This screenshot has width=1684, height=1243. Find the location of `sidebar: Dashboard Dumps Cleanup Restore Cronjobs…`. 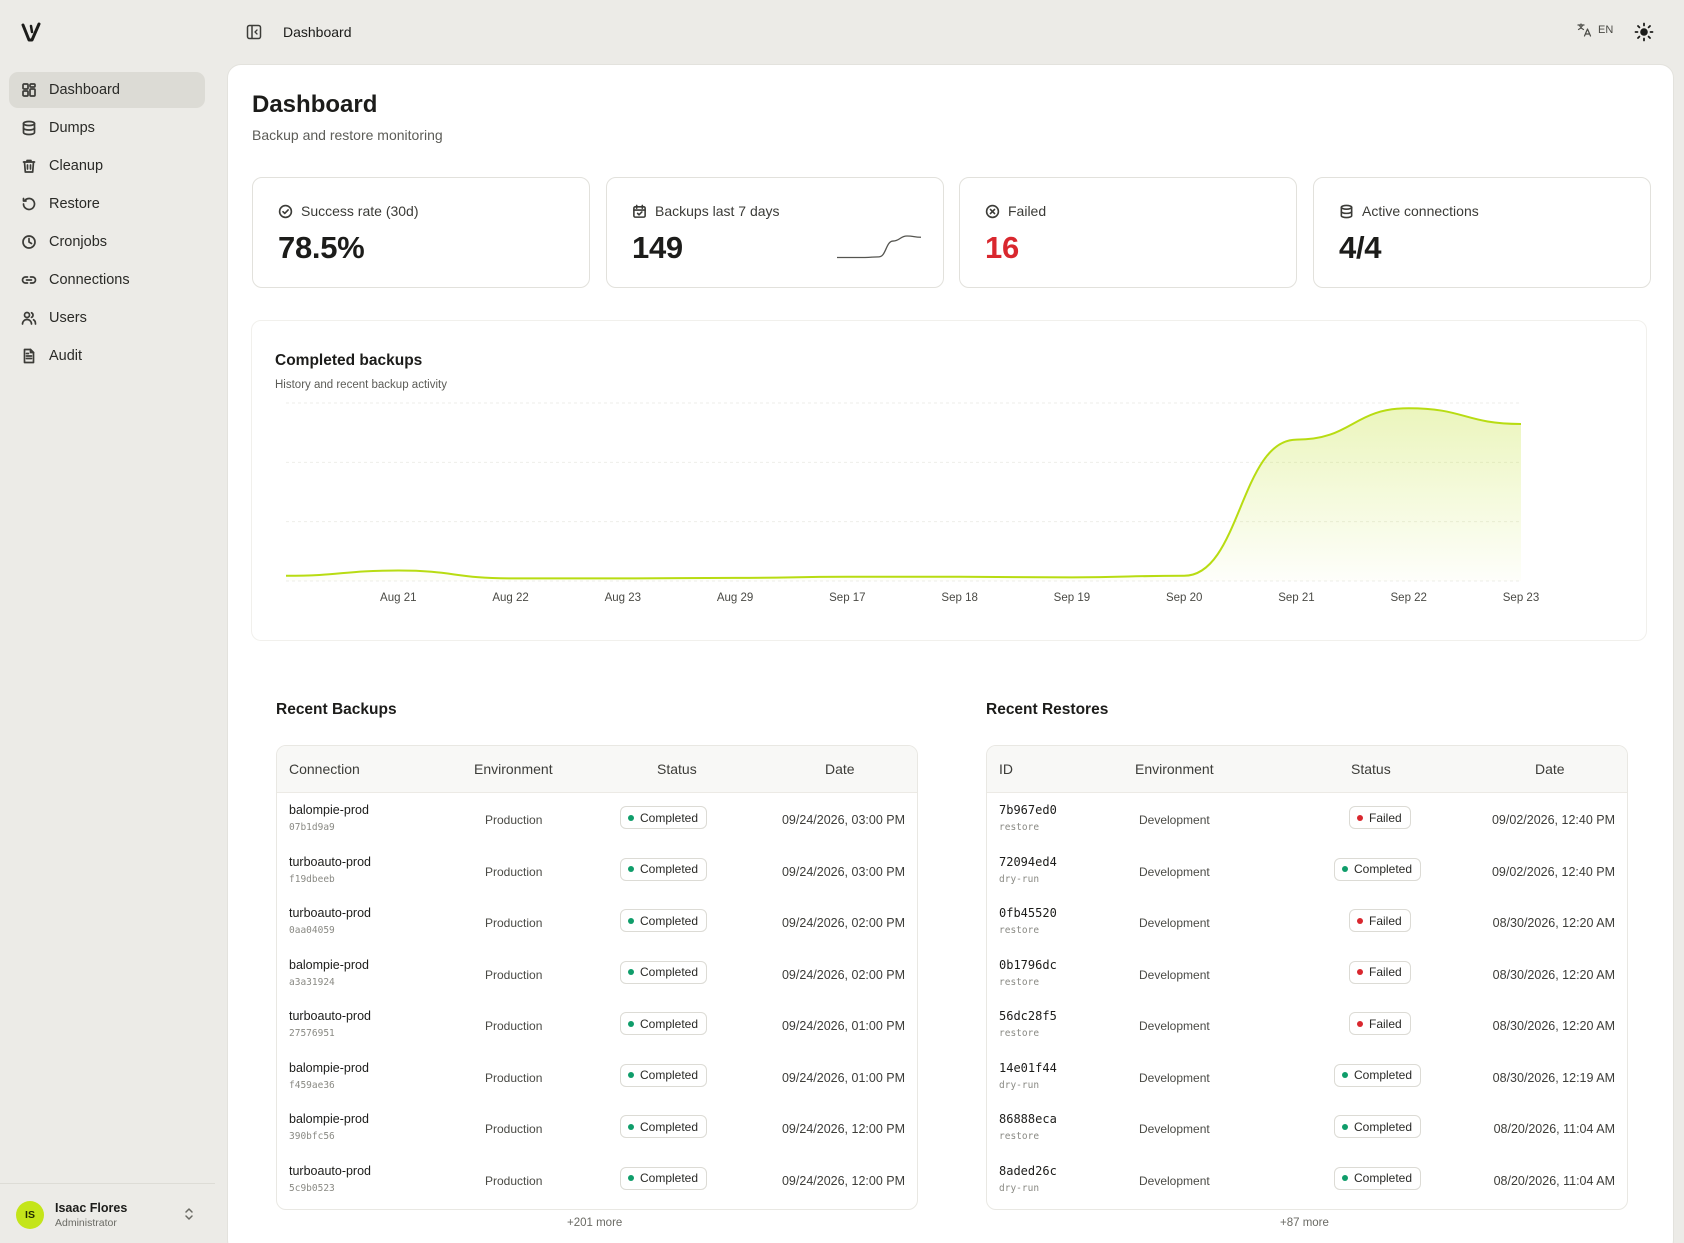

sidebar: Dashboard Dumps Cleanup Restore Cronjobs… is located at coordinates (107, 621).